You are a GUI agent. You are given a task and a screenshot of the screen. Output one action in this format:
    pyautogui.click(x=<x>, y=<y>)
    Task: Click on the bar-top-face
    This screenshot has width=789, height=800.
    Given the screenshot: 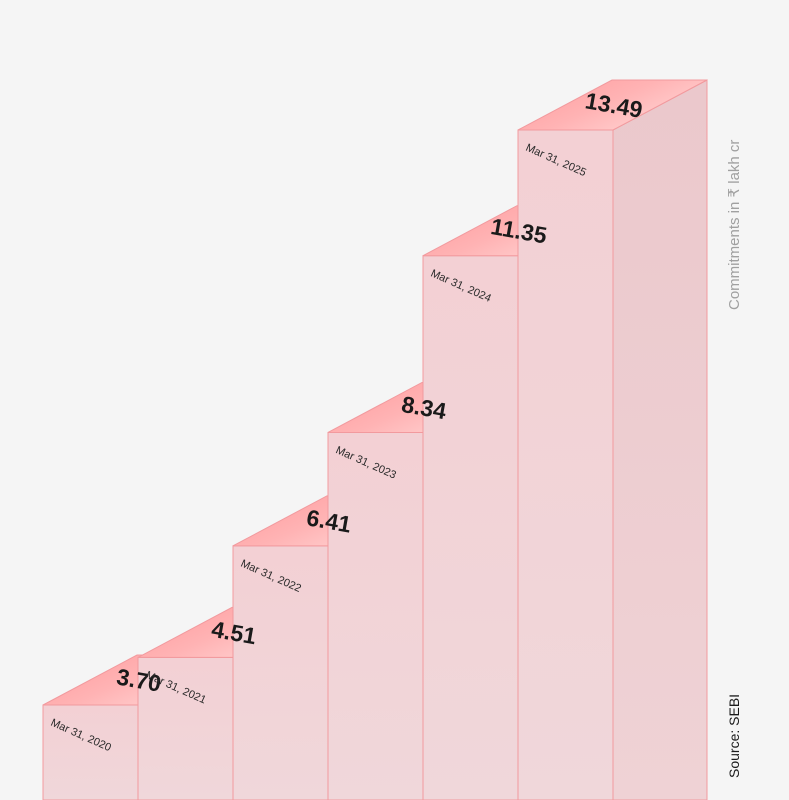 What is the action you would take?
    pyautogui.click(x=612, y=105)
    